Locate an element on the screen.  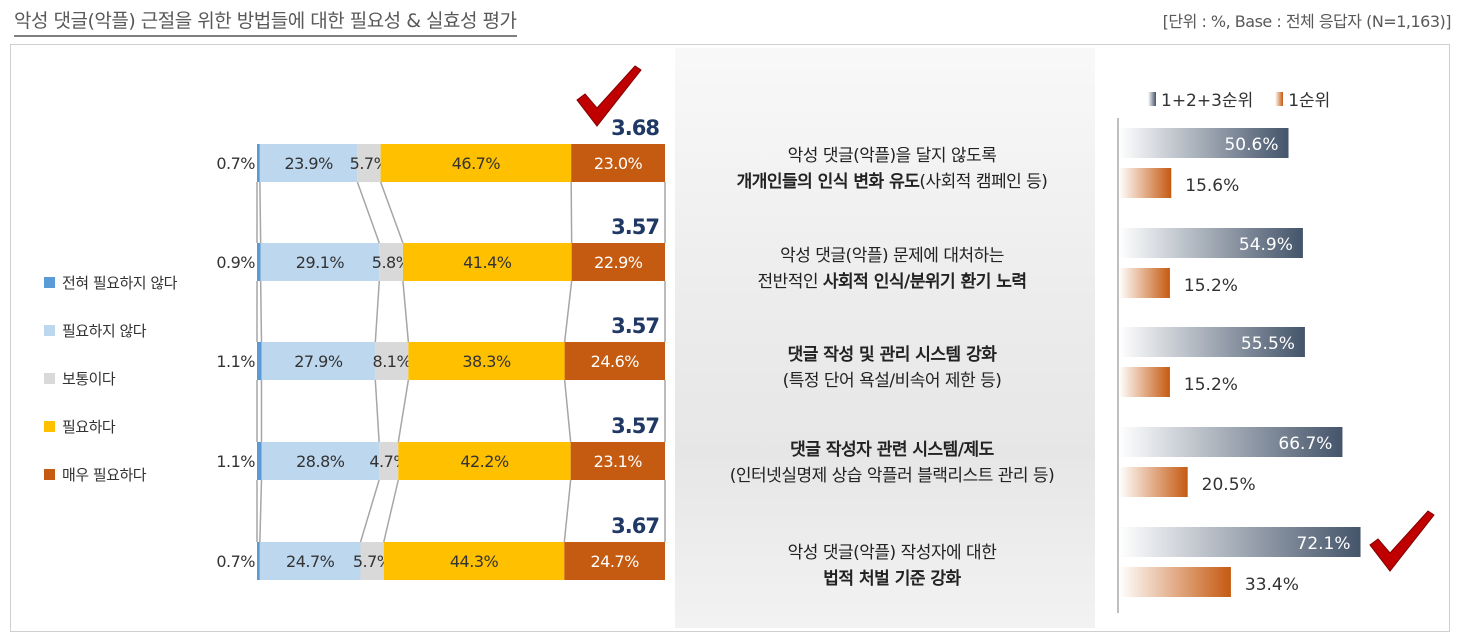
data-label: 55.5% is located at coordinates (1268, 344).